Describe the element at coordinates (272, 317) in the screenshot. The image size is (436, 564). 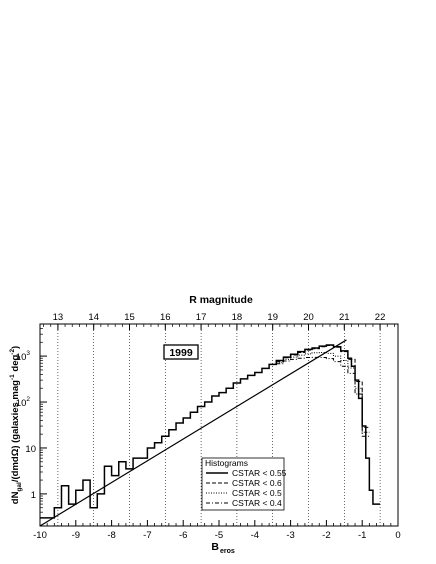
I see `top-tick-label: 19` at that location.